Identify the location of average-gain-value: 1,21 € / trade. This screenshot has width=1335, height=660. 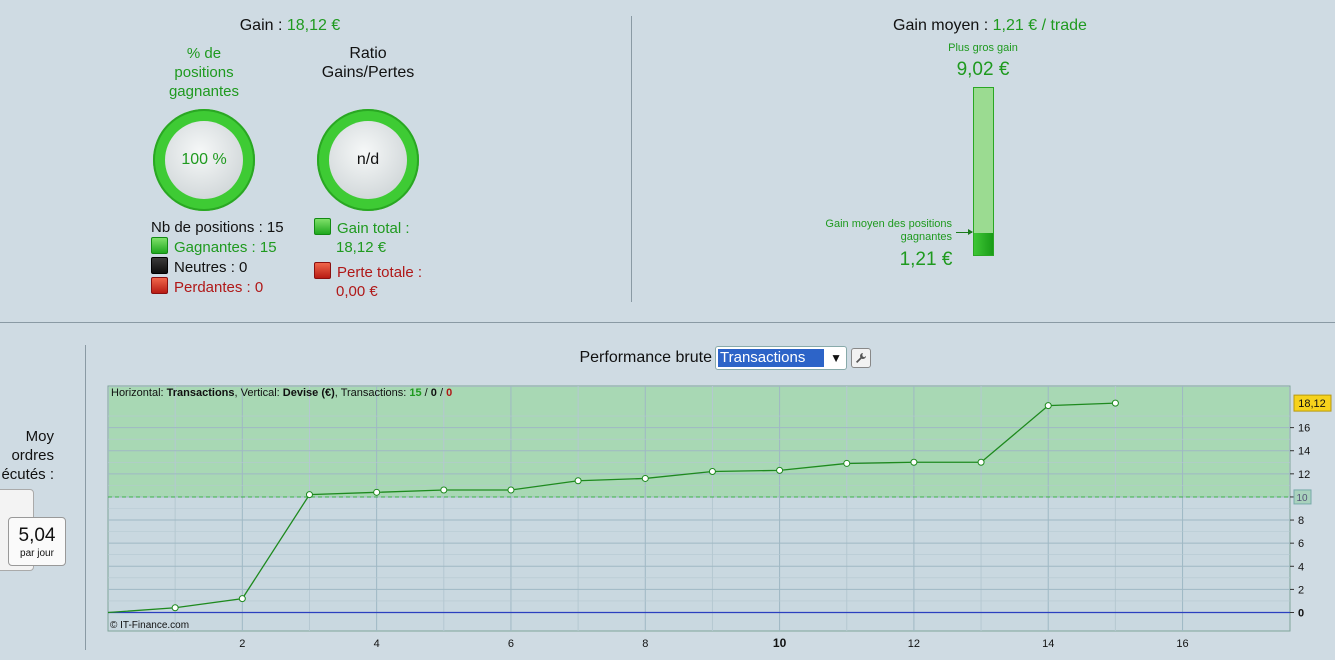
(1039, 25).